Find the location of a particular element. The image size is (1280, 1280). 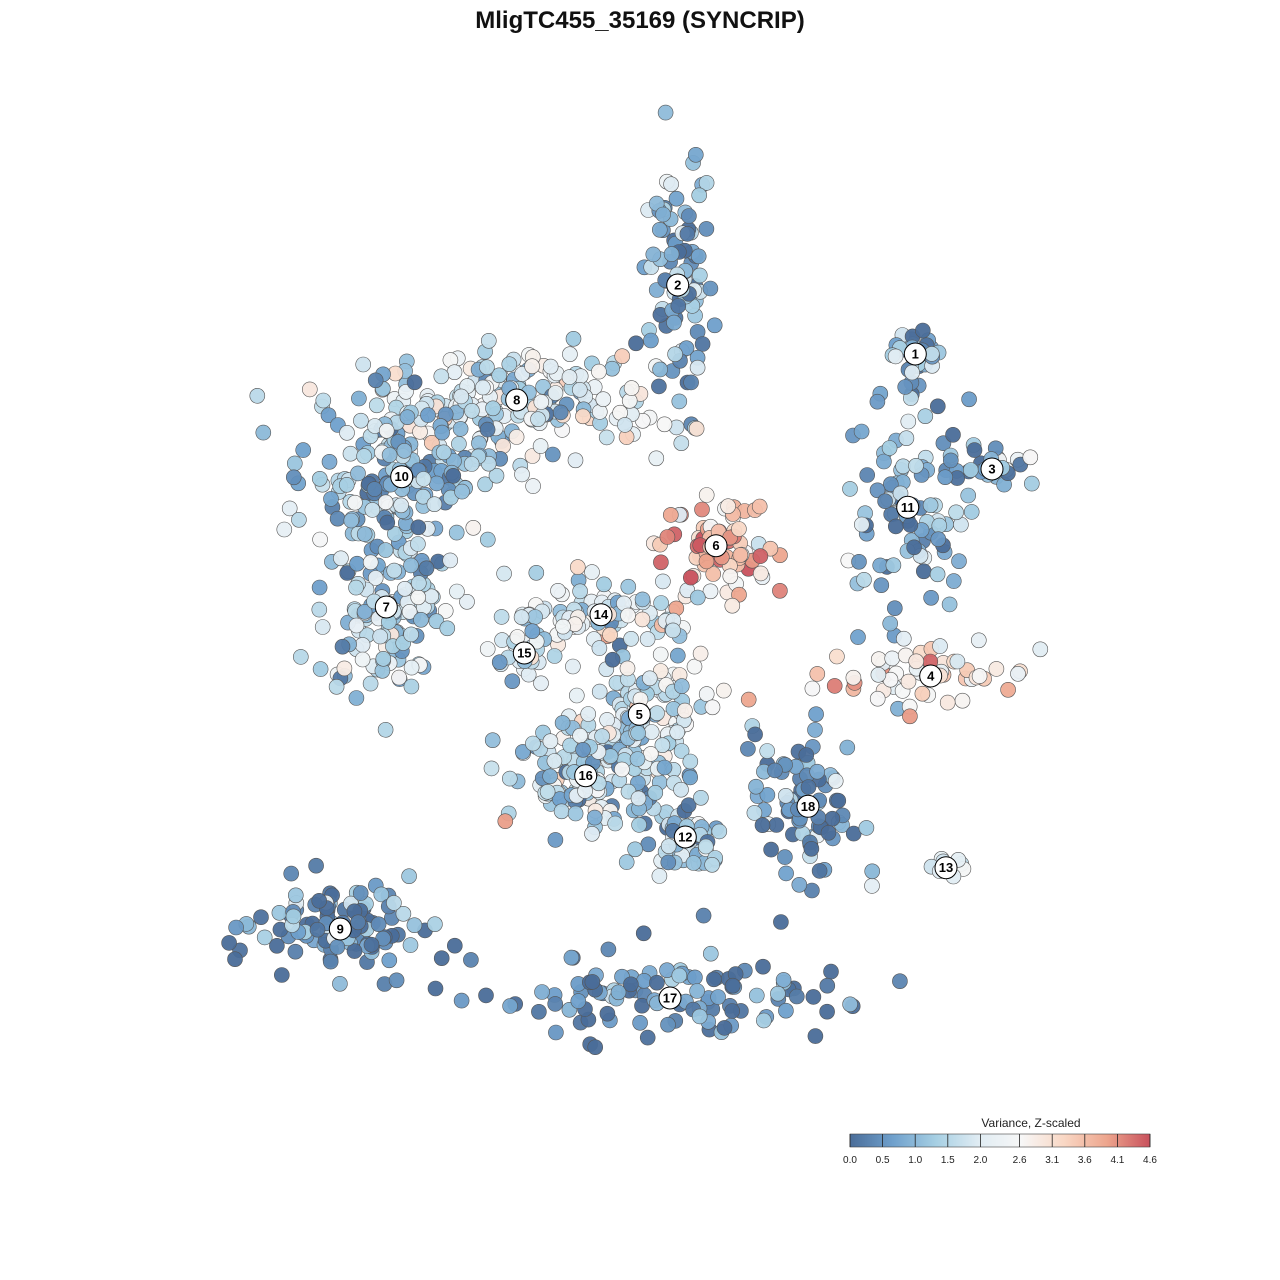

svg-text: 1 is located at coordinates (915, 354).